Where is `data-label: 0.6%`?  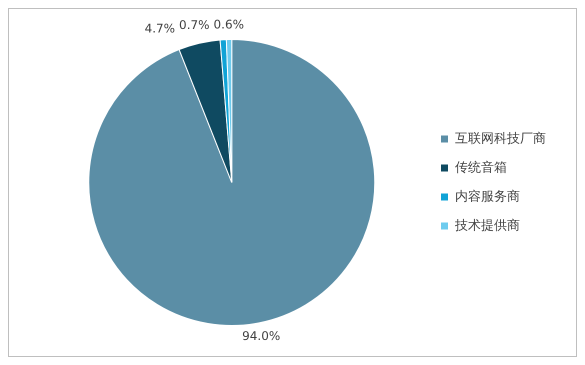 data-label: 0.6% is located at coordinates (229, 25).